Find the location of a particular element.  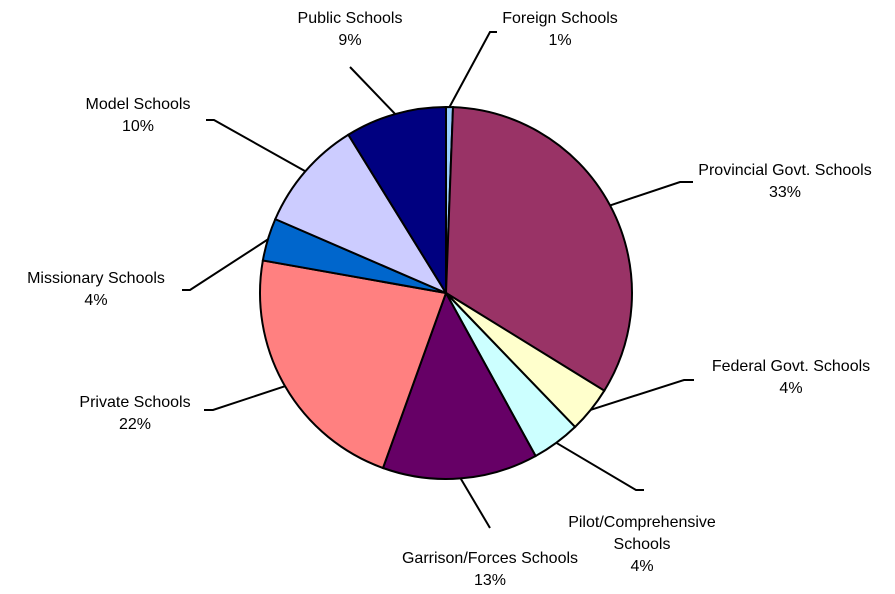

slice-label-name: Private Schools is located at coordinates (135, 402).